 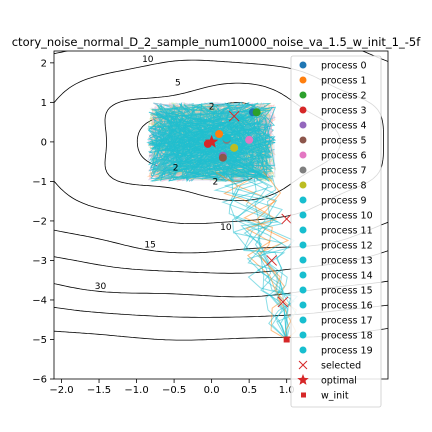 What do you see at coordinates (347, 231) in the screenshot?
I see `legend-label-11: process 11` at bounding box center [347, 231].